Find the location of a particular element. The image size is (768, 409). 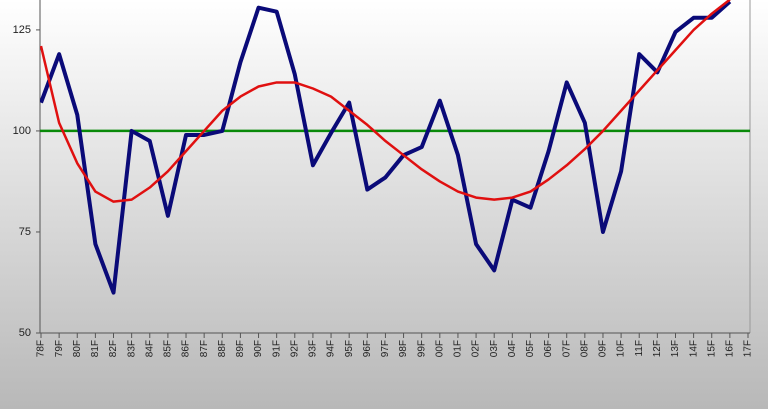

x-tick-label: 12F is located at coordinates (657, 348).